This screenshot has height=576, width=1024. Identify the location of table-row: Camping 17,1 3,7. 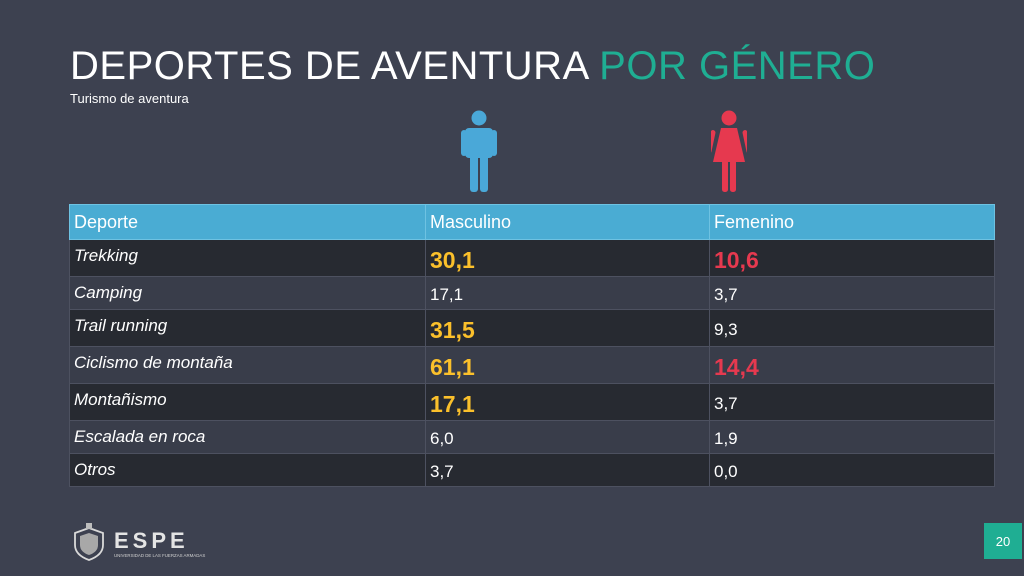
(532, 293).